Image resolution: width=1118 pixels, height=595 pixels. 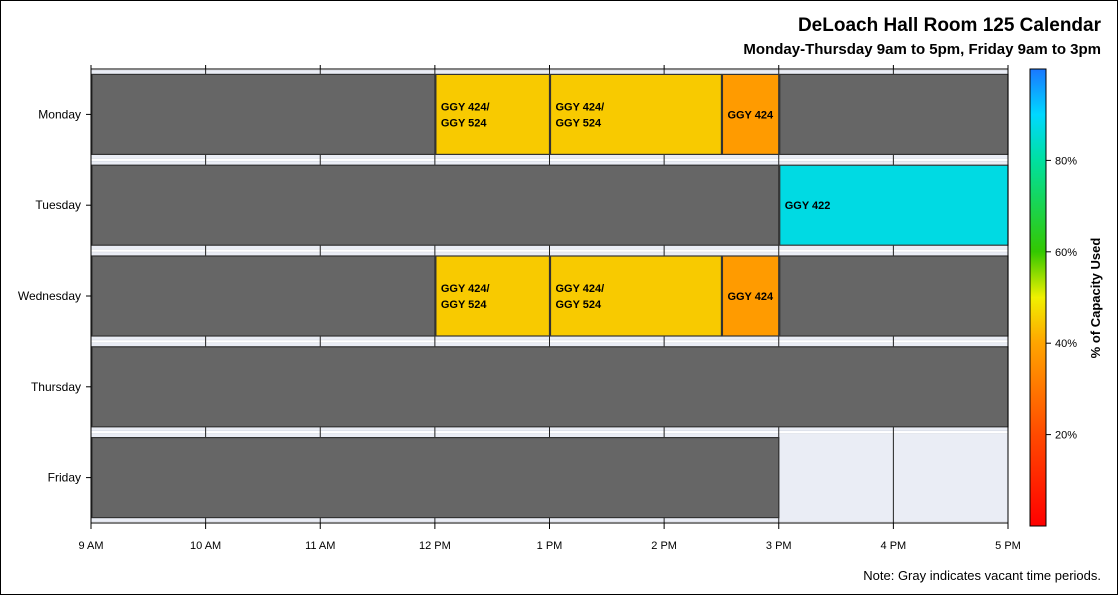 I want to click on x-tick-label-1-pm: 1 PM, so click(x=550, y=546).